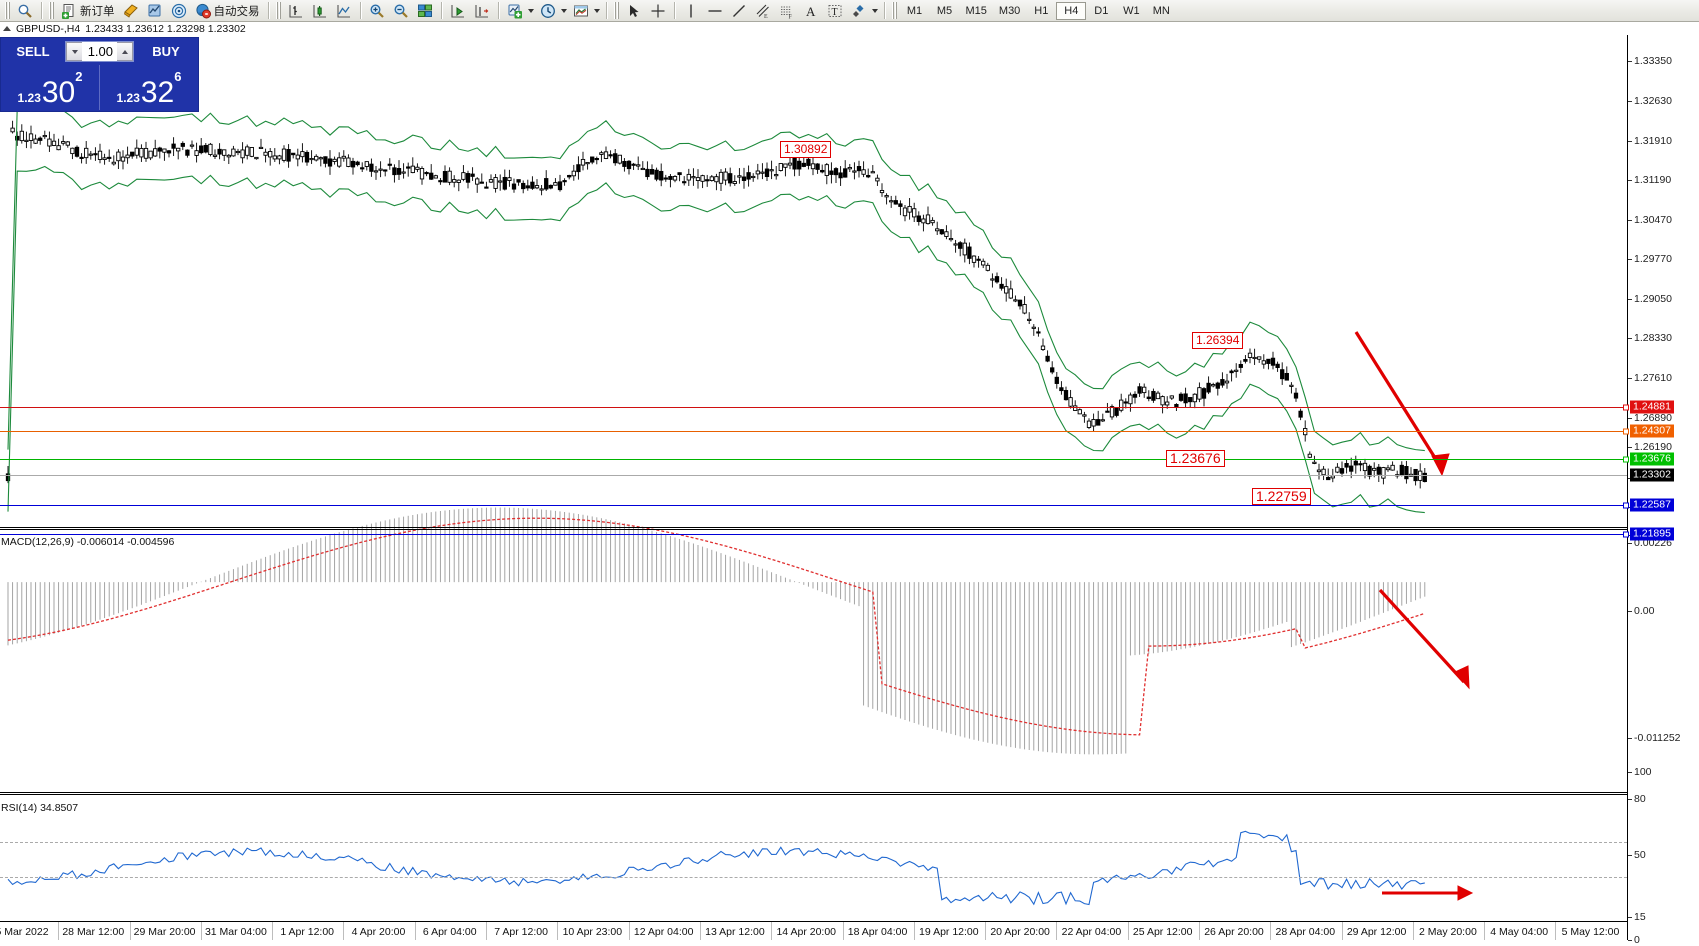  What do you see at coordinates (1648, 534) in the screenshot?
I see `price-level-label-1-21895: 1.21895` at bounding box center [1648, 534].